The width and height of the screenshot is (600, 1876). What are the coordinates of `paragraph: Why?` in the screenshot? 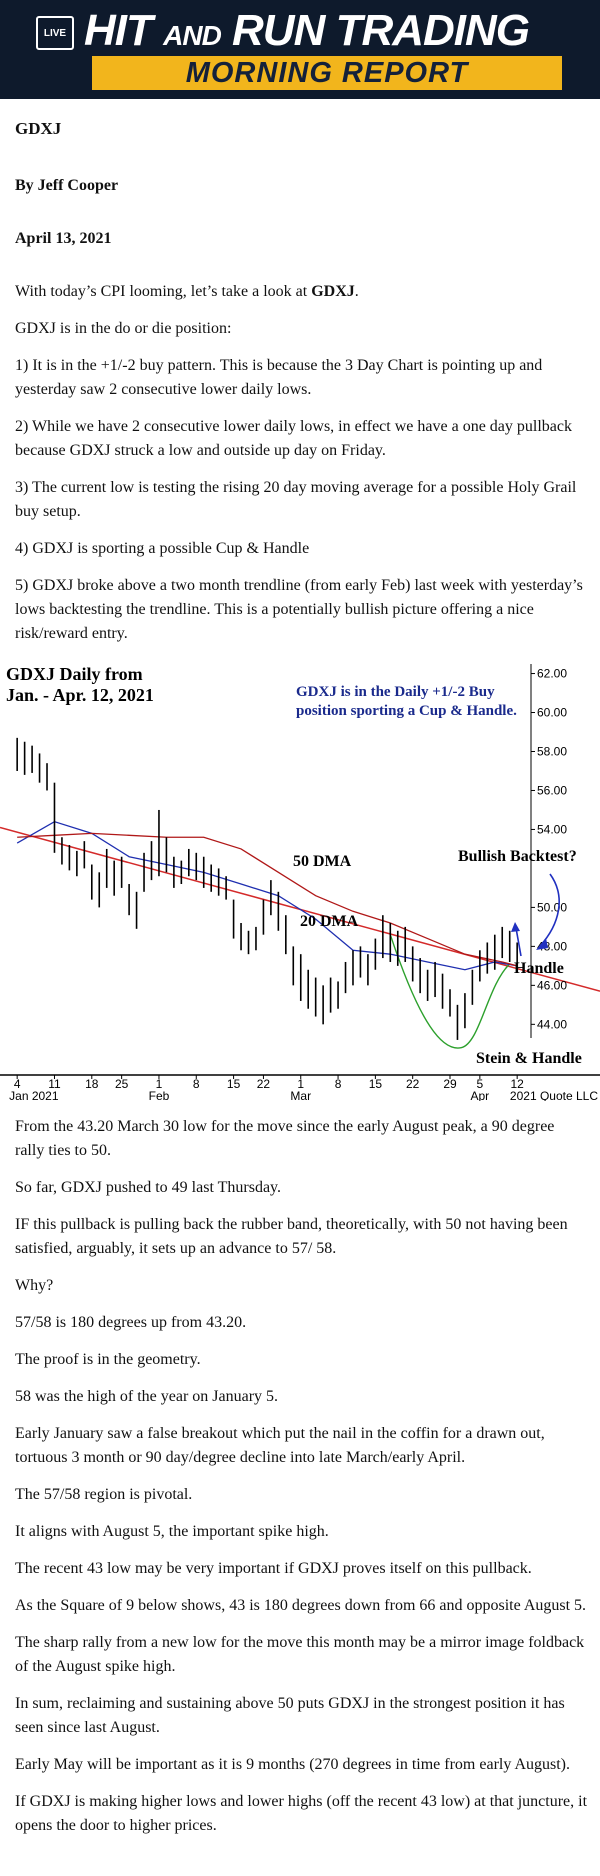 It's located at (34, 1285).